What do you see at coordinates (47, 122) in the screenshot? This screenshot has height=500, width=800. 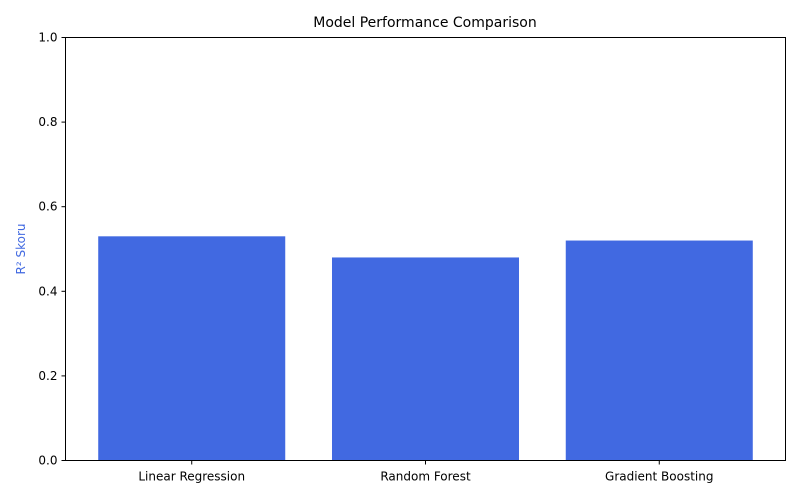 I see `y-tick-label: 0.8` at bounding box center [47, 122].